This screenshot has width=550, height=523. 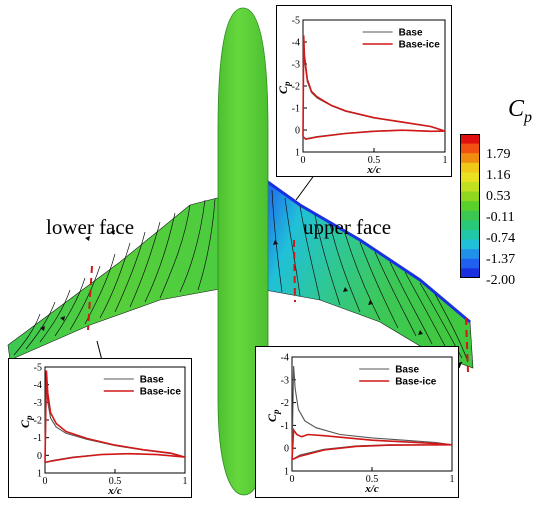 I want to click on colorbar-tick-label: 0.53, so click(x=498, y=196).